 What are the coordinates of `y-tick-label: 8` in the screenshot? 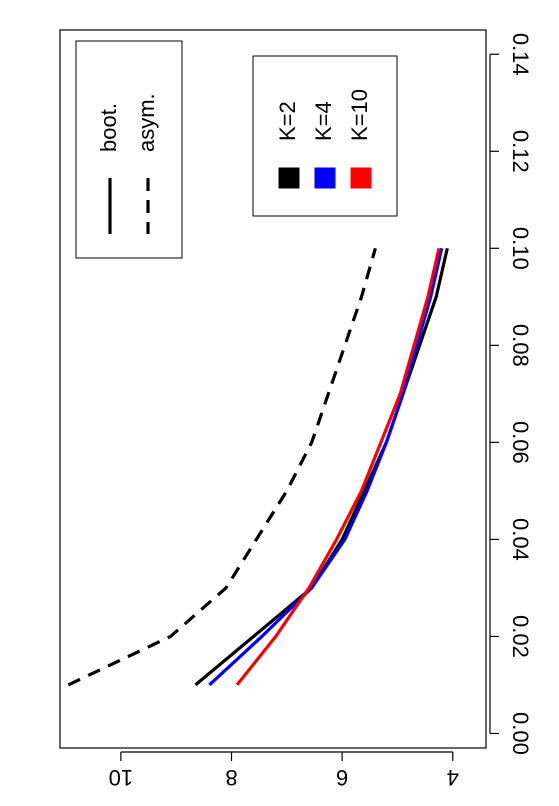 It's located at (231, 777).